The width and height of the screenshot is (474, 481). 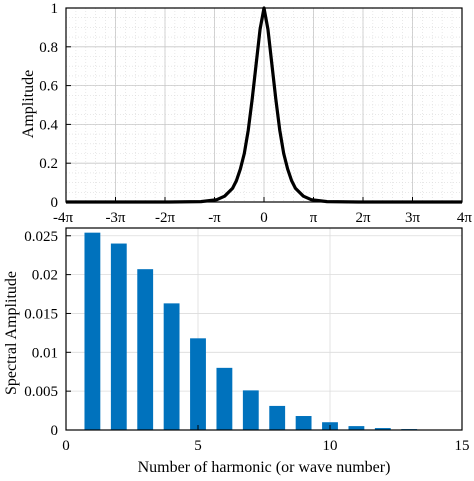 I want to click on x-tick-label: π, so click(x=314, y=218).